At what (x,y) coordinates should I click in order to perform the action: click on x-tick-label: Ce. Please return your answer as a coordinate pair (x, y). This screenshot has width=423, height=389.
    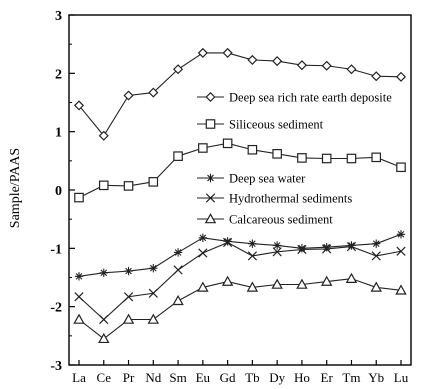
    Looking at the image, I should click on (104, 377).